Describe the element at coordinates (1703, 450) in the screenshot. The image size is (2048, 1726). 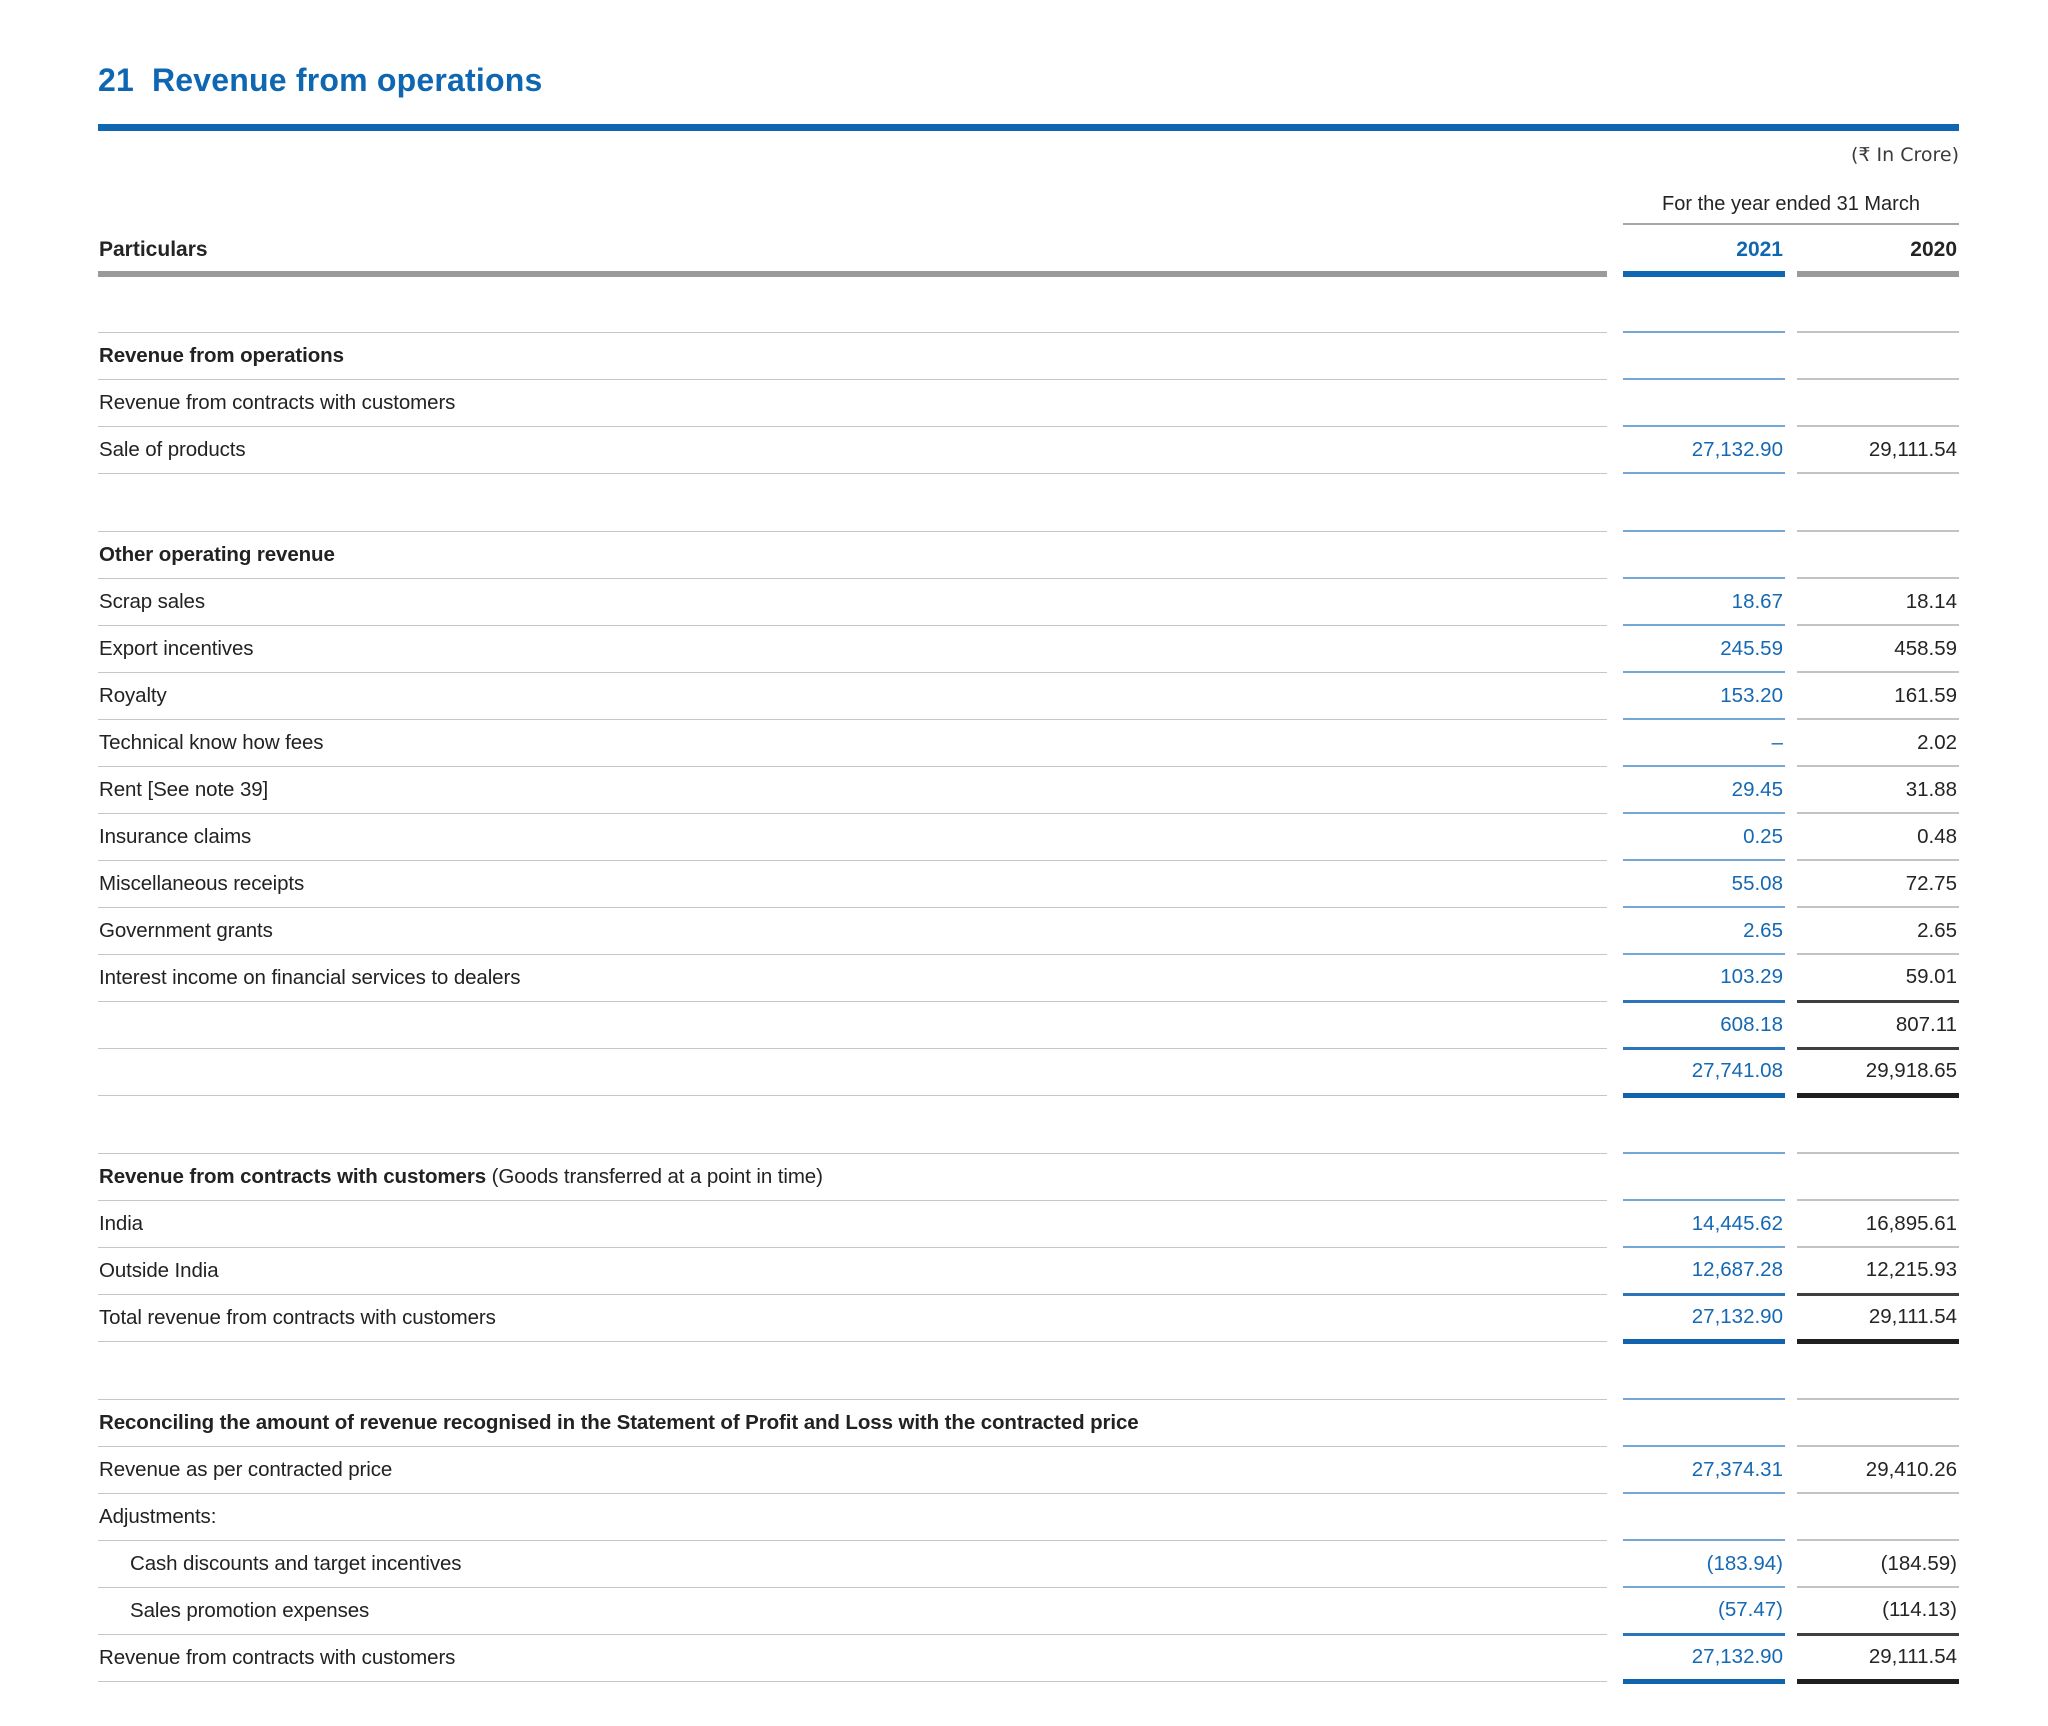
I see `cell-2021: 27,132.90` at that location.